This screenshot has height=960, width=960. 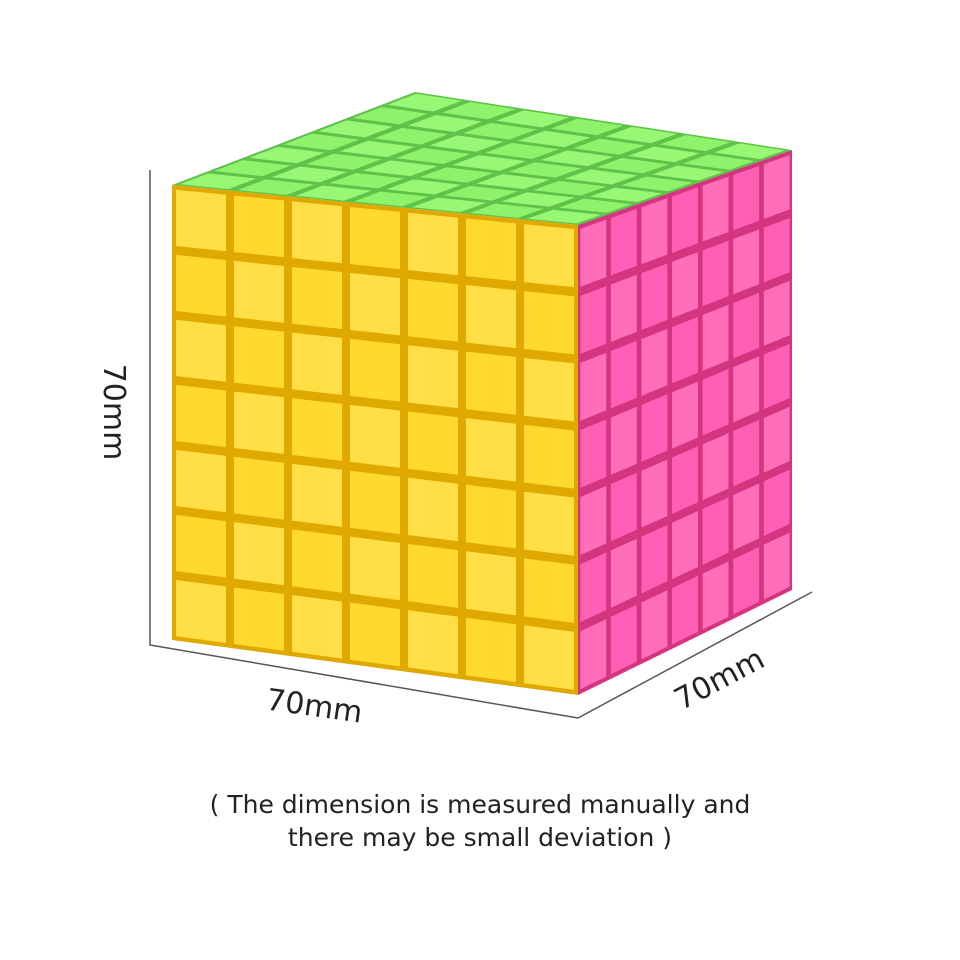 What do you see at coordinates (480, 837) in the screenshot?
I see `note-line: there may be small deviation )` at bounding box center [480, 837].